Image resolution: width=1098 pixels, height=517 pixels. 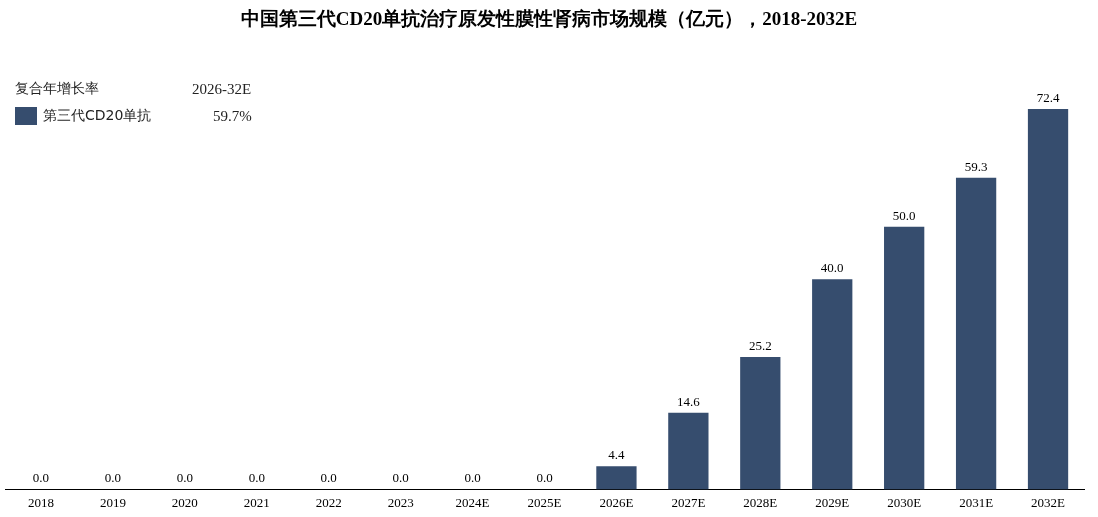 I want to click on x-tick-label: 2026E, so click(x=616, y=502).